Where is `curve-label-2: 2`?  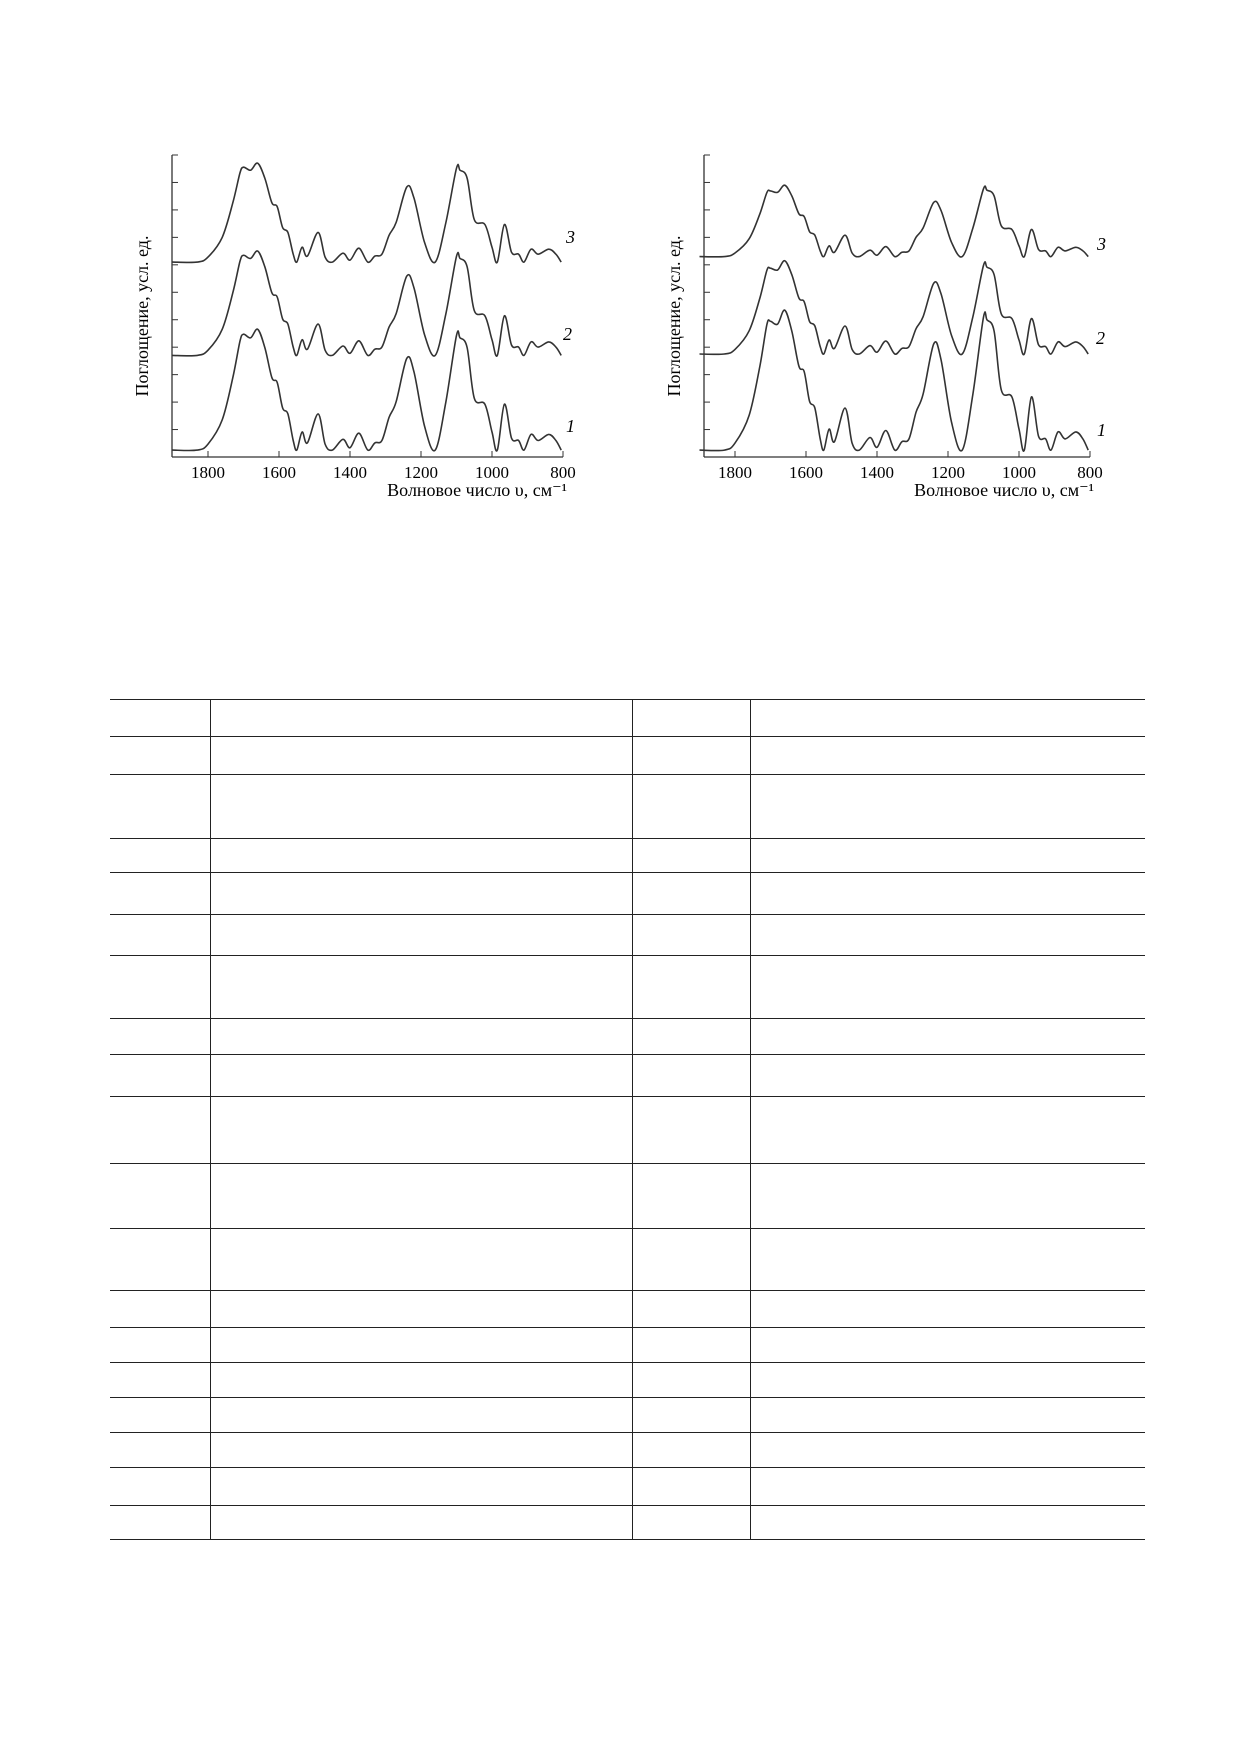 curve-label-2: 2 is located at coordinates (567, 334).